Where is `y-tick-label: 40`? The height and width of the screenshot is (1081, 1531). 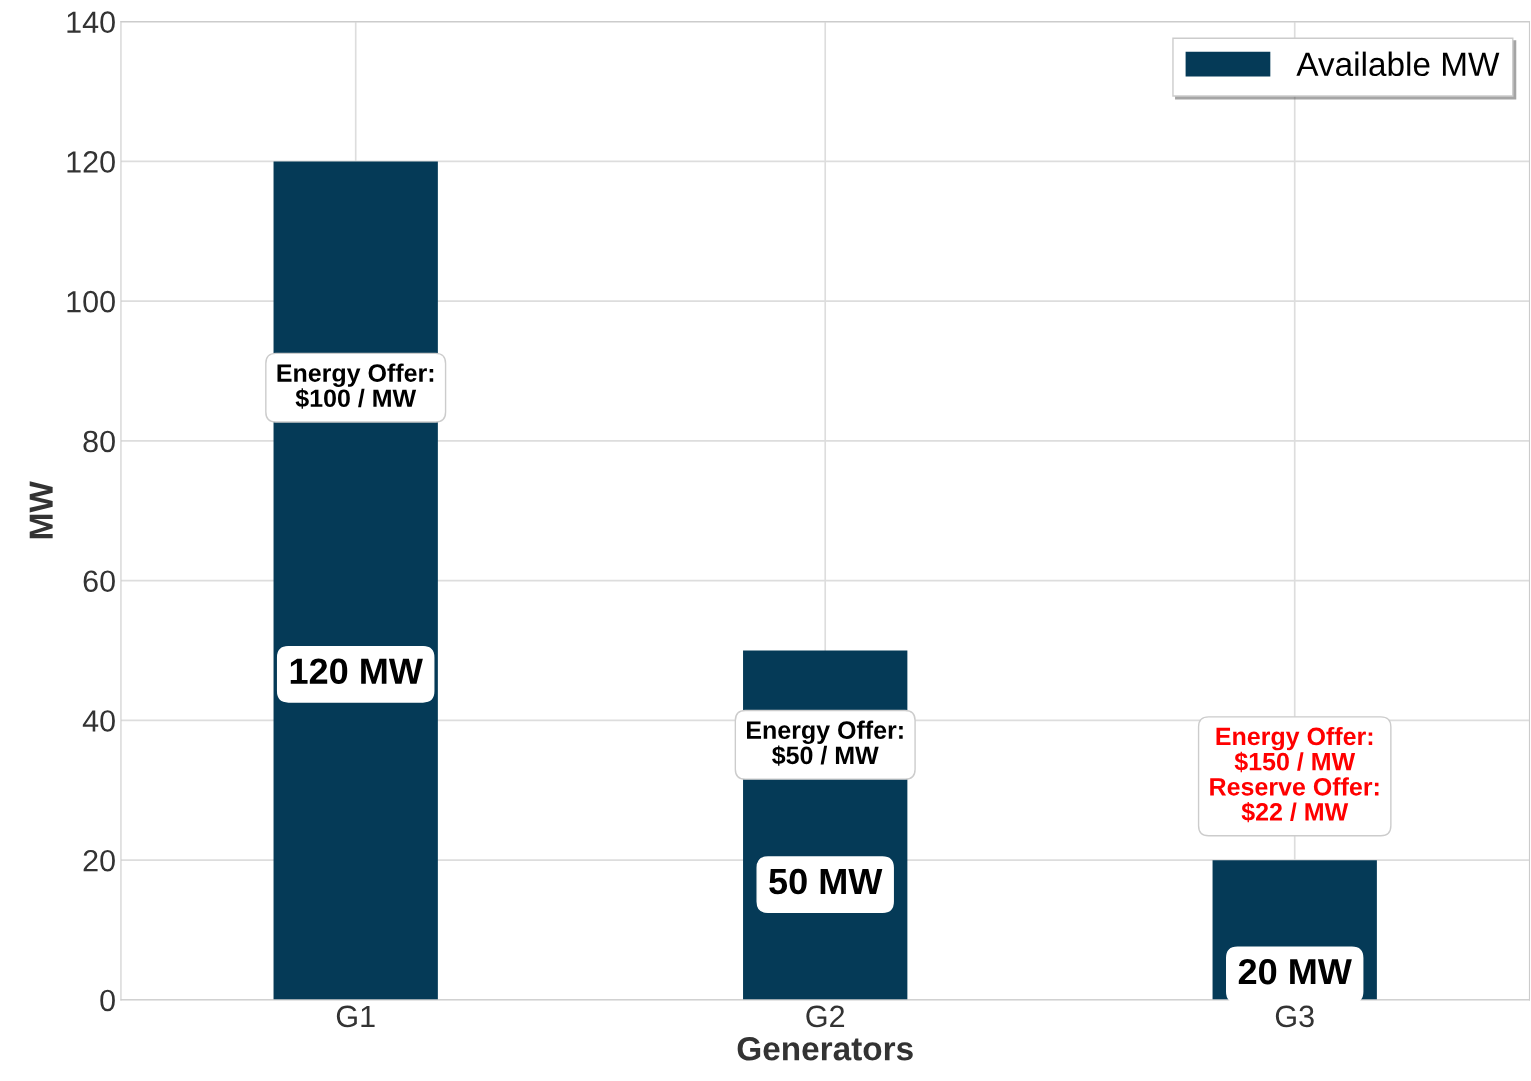 y-tick-label: 40 is located at coordinates (98, 721).